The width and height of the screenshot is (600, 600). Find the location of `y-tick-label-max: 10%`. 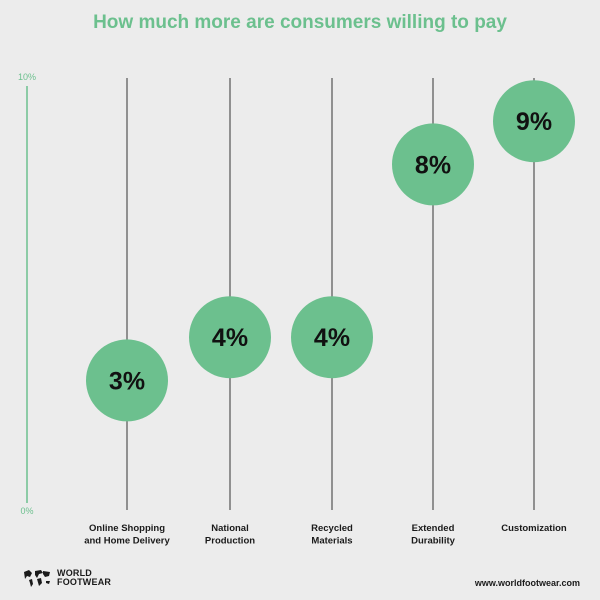

y-tick-label-max: 10% is located at coordinates (27, 77).